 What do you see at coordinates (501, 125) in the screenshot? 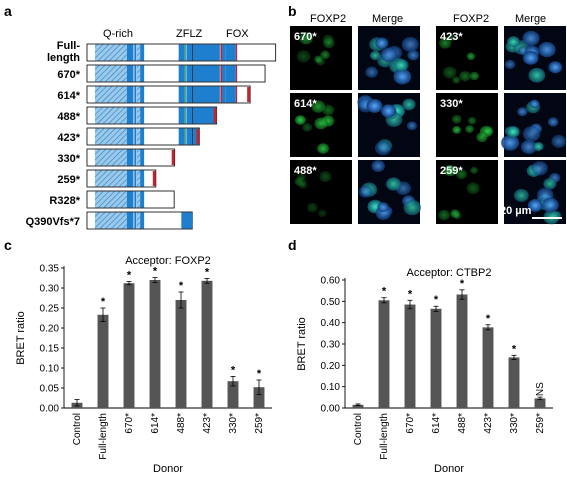
I see `tile-pair-3: 330*` at bounding box center [501, 125].